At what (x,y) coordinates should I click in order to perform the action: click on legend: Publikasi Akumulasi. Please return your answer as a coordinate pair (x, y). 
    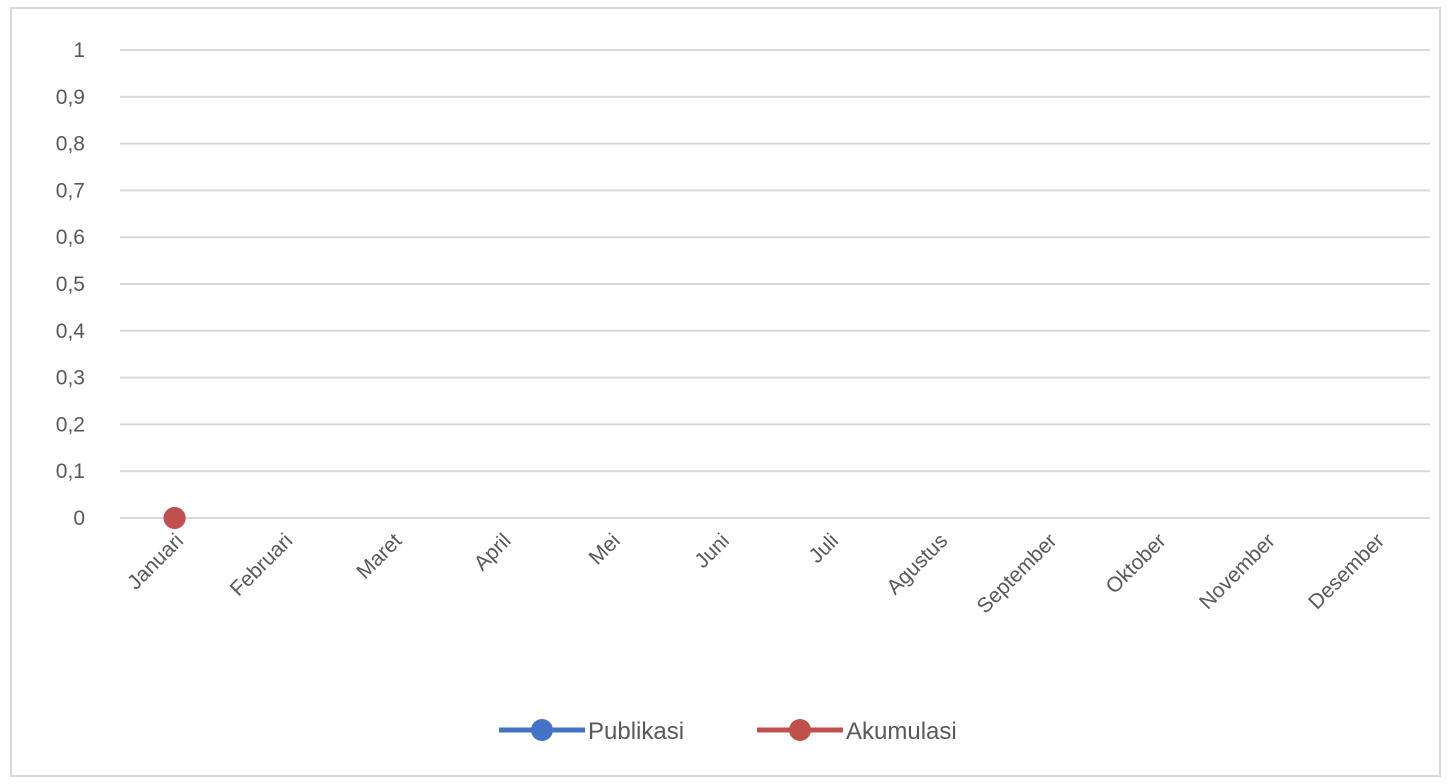
    Looking at the image, I should click on (728, 731).